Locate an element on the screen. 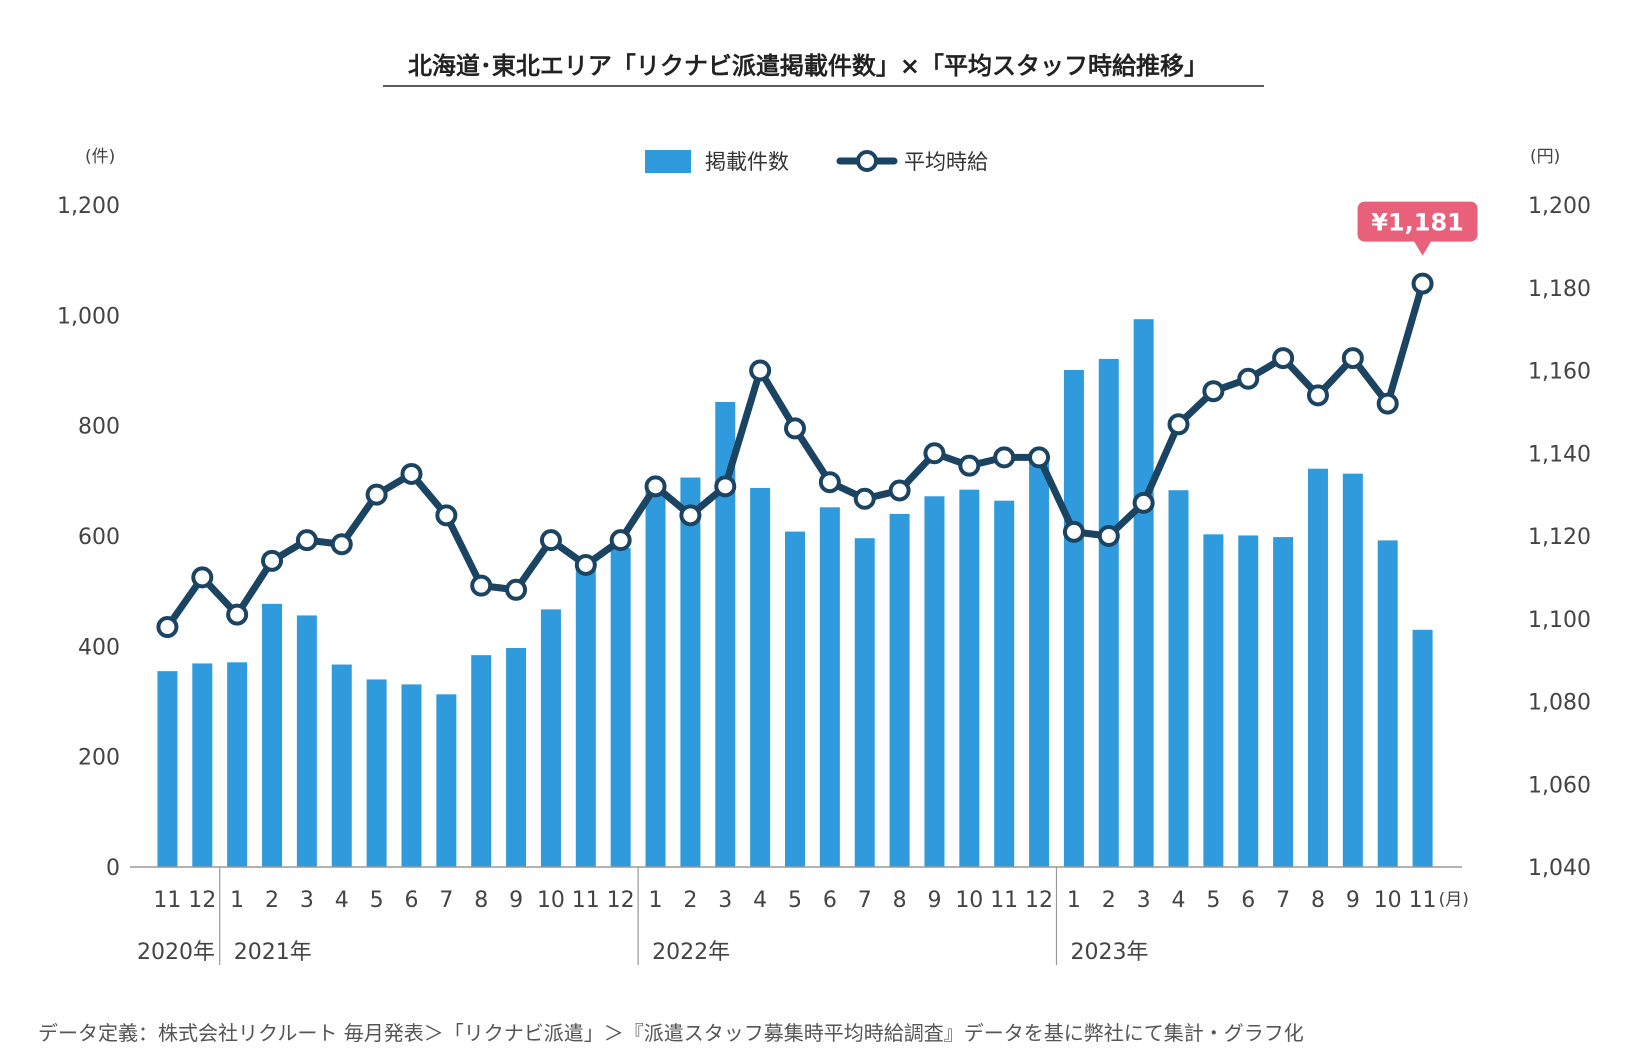  callout-label: ¥1,181 is located at coordinates (1417, 223).